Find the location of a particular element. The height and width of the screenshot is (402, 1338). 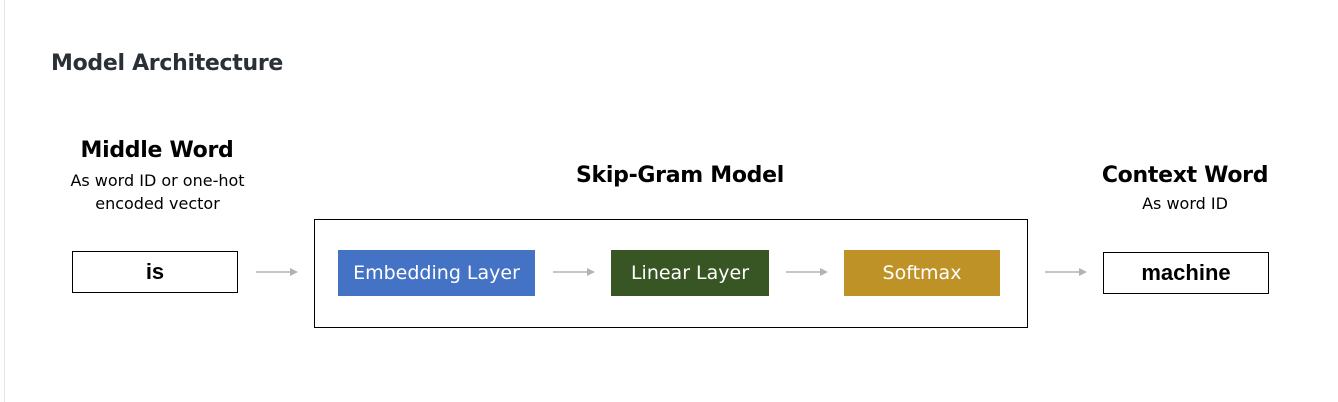

page-title: Model Architecture is located at coordinates (167, 63).